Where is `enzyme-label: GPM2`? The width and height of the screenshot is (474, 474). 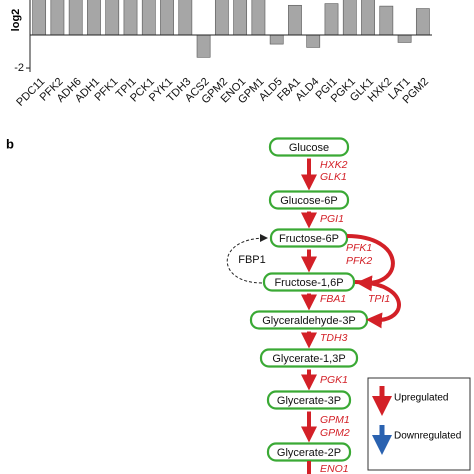
enzyme-label: GPM2 is located at coordinates (335, 433).